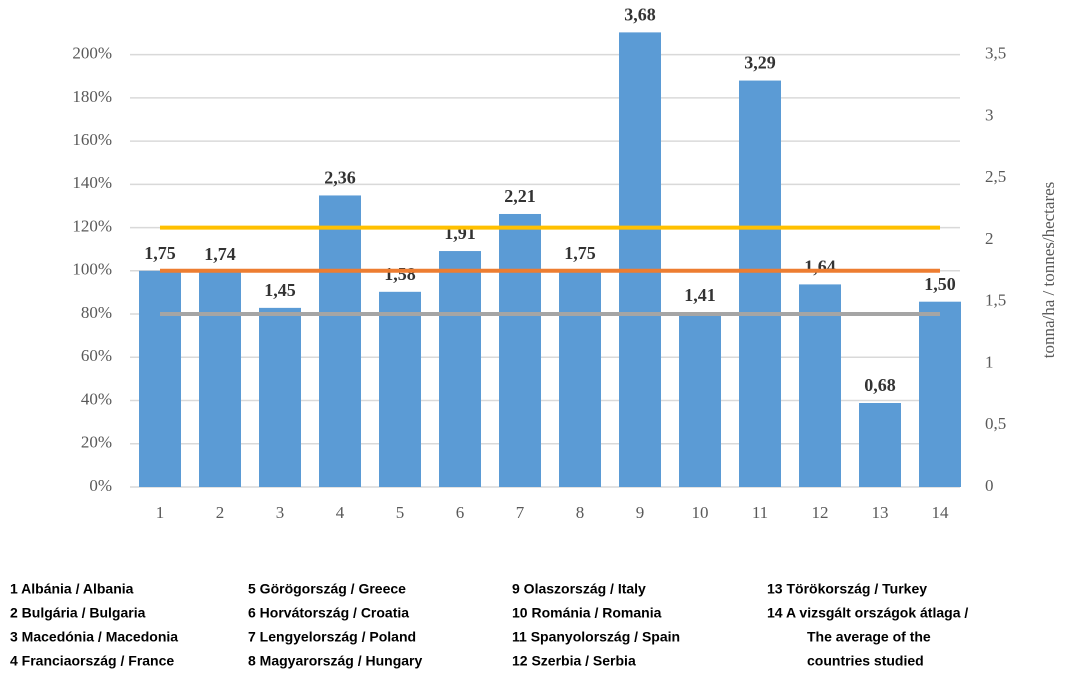  I want to click on legend-note: countries studied, so click(865, 661).